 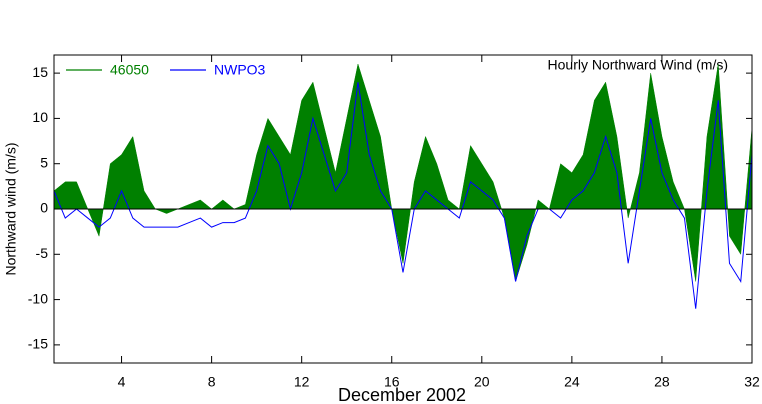 I want to click on x-tick-label: 16, so click(x=392, y=382).